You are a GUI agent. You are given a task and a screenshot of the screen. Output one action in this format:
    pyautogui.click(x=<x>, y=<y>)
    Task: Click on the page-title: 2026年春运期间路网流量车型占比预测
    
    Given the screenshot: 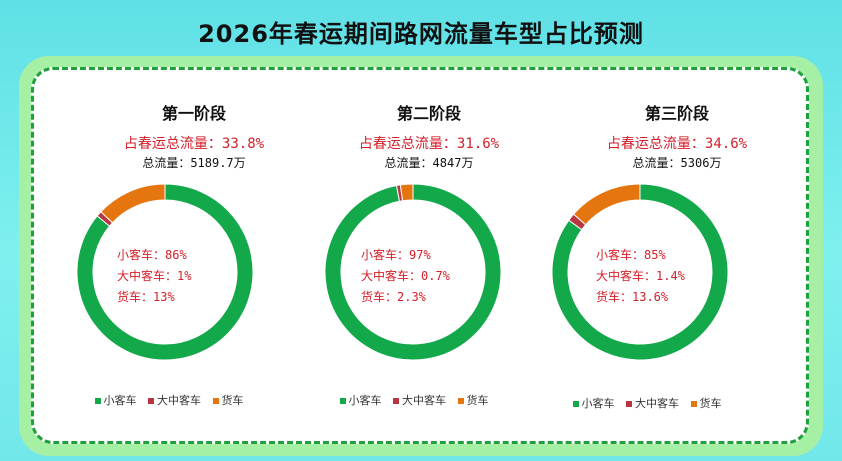 What is the action you would take?
    pyautogui.click(x=421, y=34)
    